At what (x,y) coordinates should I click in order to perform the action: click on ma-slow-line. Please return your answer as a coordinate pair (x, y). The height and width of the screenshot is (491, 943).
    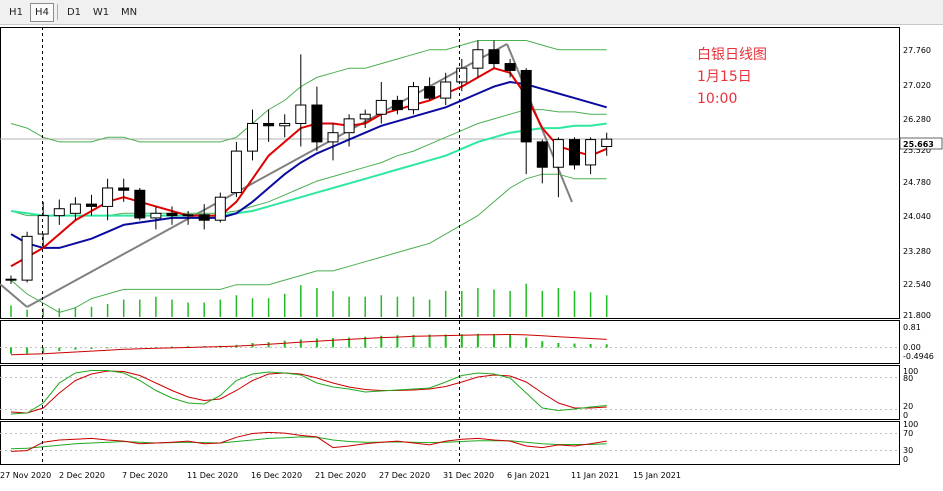
    Looking at the image, I should click on (308, 169).